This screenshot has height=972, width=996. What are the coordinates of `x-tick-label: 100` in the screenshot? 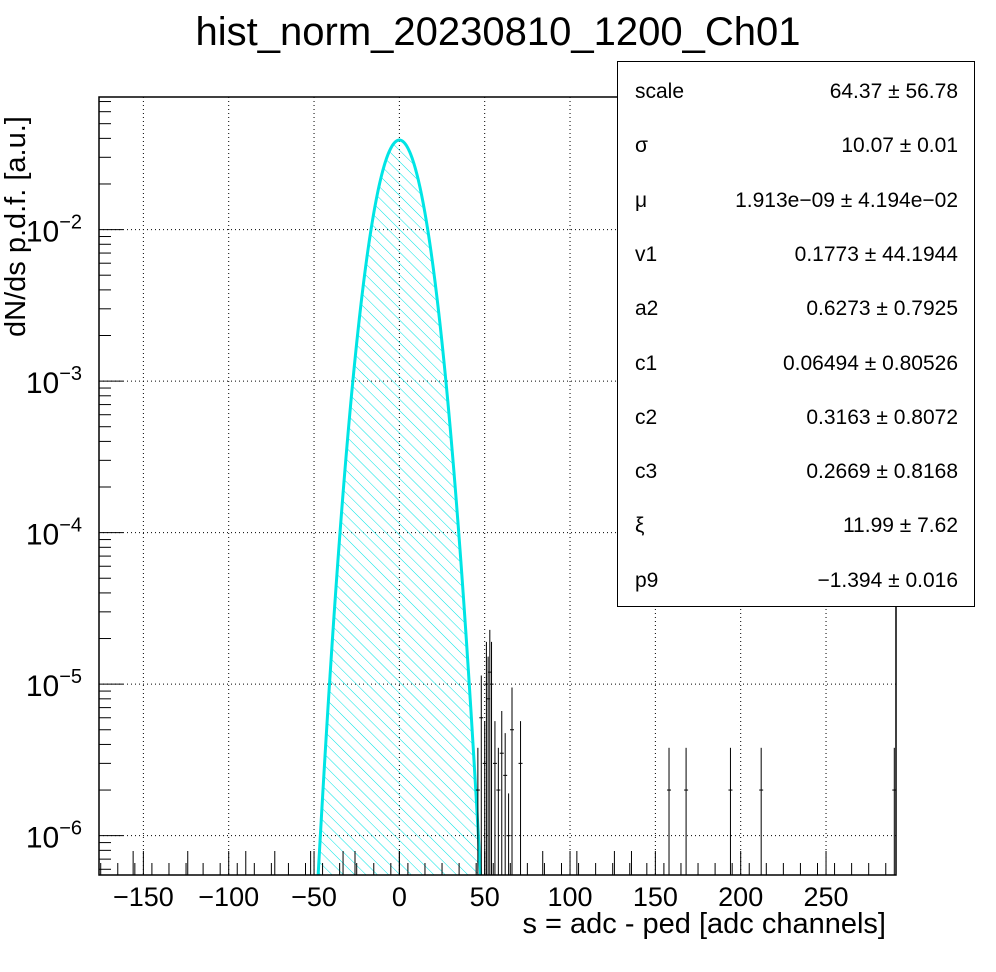 It's located at (570, 897).